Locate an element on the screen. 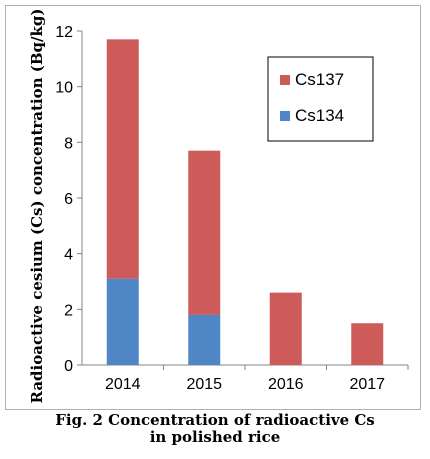  y-tick-label: 10 is located at coordinates (64, 88).